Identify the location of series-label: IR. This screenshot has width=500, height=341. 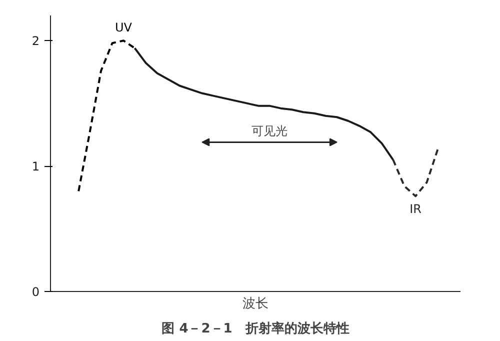
(416, 209).